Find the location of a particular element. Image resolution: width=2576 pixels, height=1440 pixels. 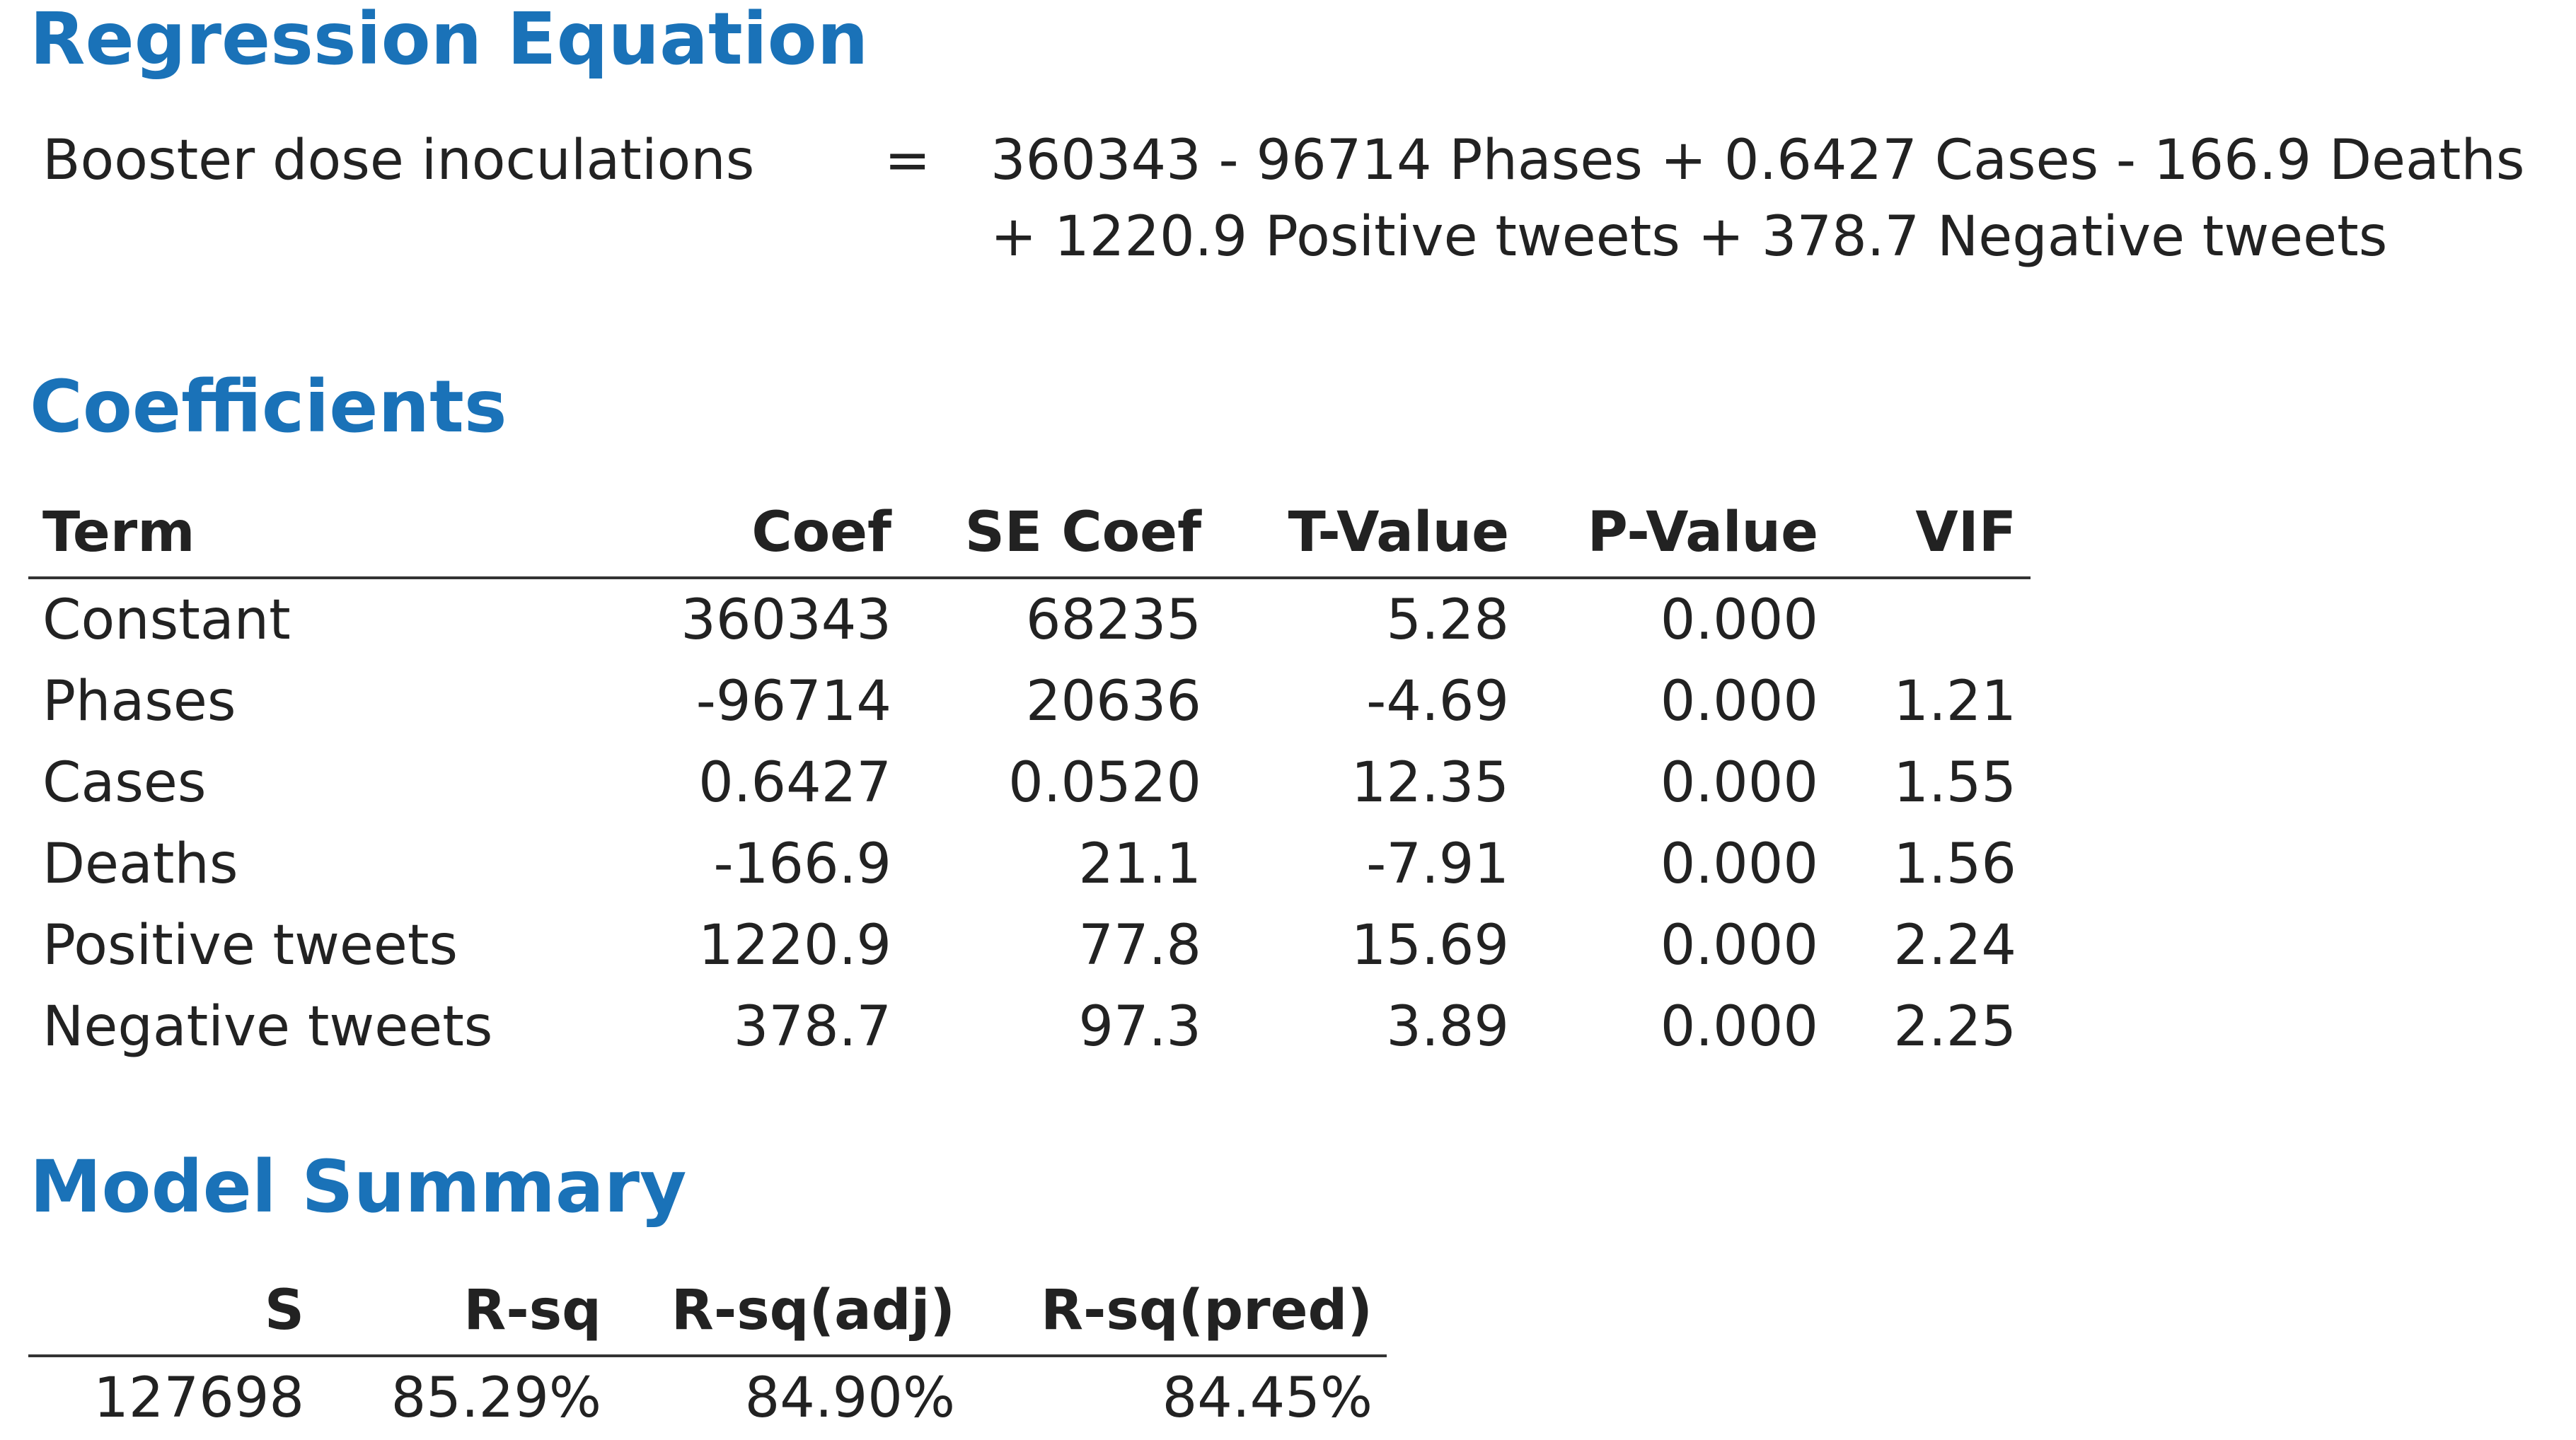

term-cell: Positive tweets is located at coordinates (250, 945).